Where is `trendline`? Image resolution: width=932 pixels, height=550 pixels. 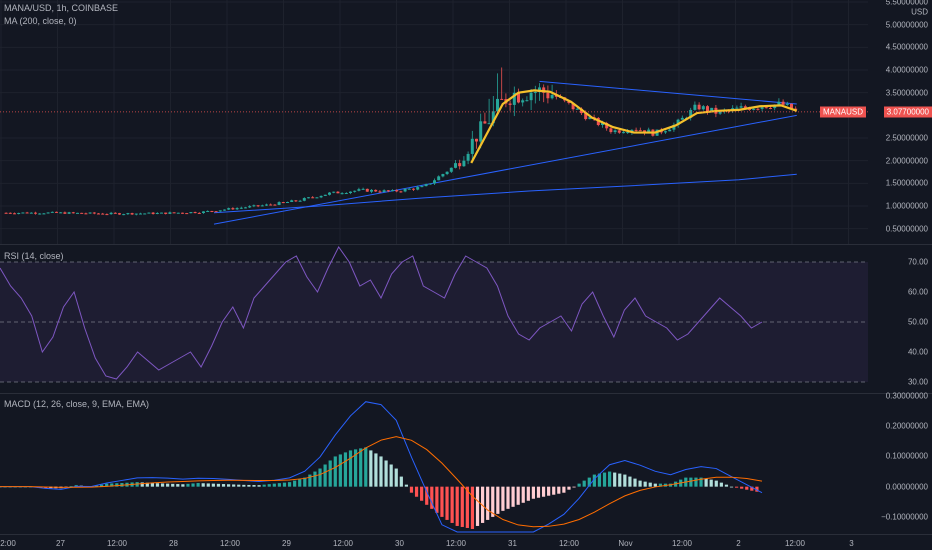
trendline is located at coordinates (668, 92).